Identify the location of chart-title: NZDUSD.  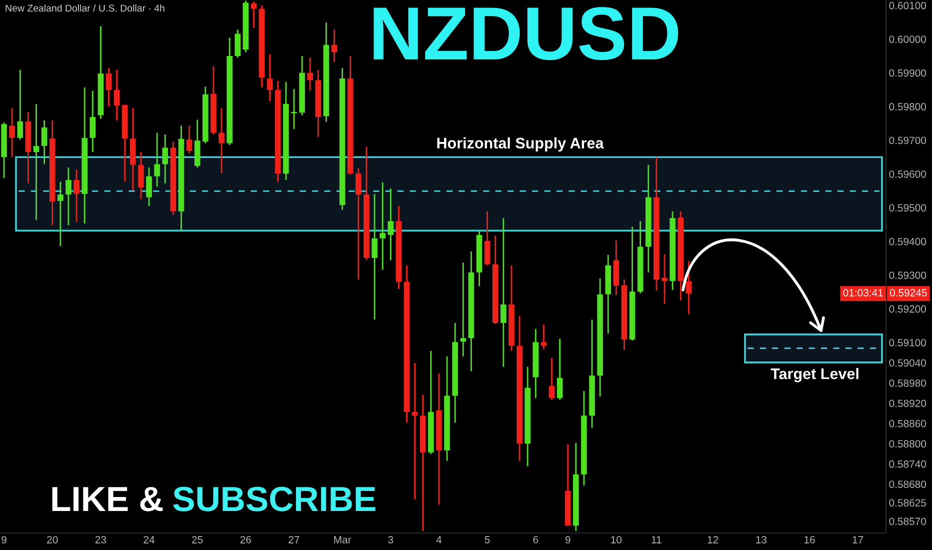
(526, 33).